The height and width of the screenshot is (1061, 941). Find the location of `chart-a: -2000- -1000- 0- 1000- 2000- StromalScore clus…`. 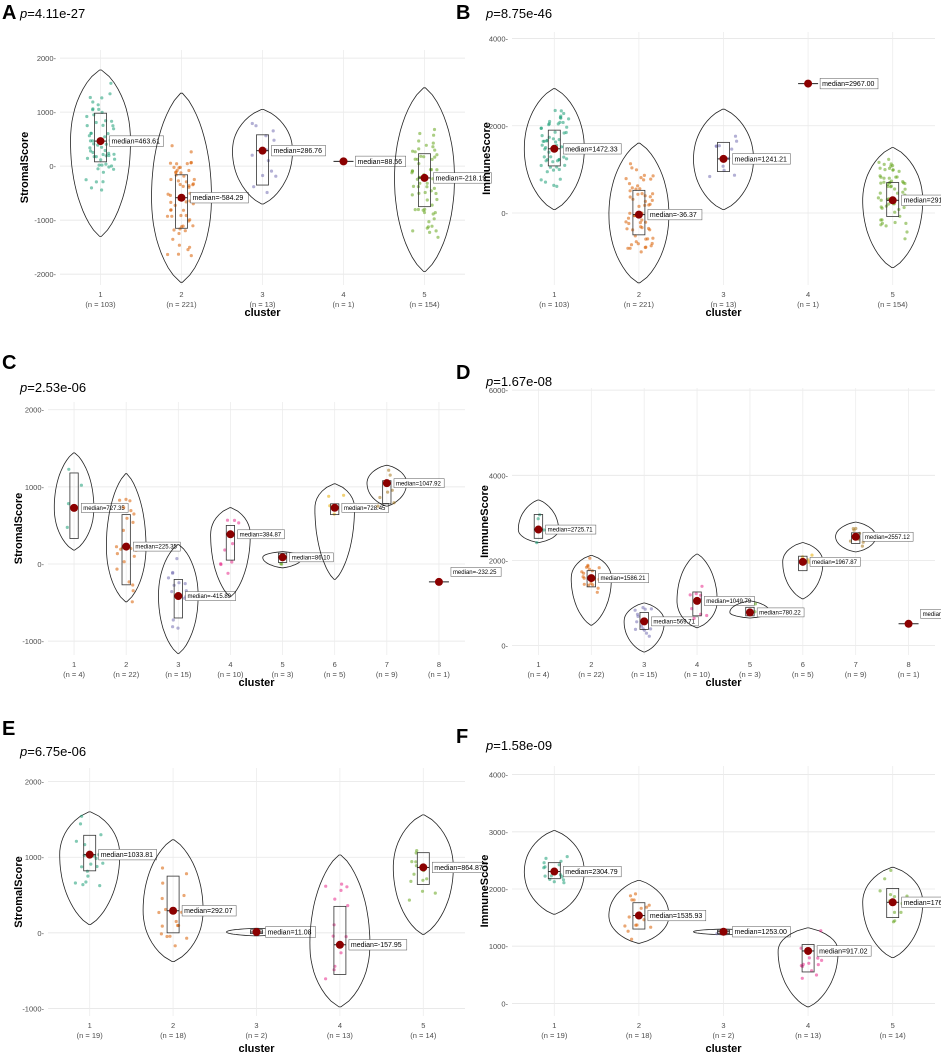

chart-a: -2000- -1000- 0- 1000- 2000- StromalScore clus… is located at coordinates (255, 184).